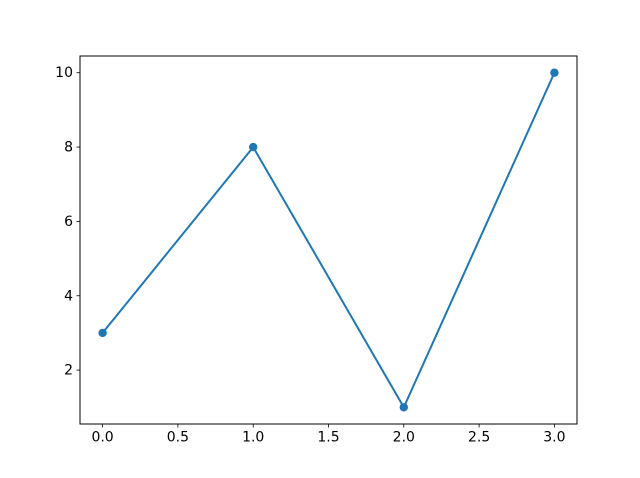  Describe the element at coordinates (64, 73) in the screenshot. I see `y-tick-label: 10` at that location.